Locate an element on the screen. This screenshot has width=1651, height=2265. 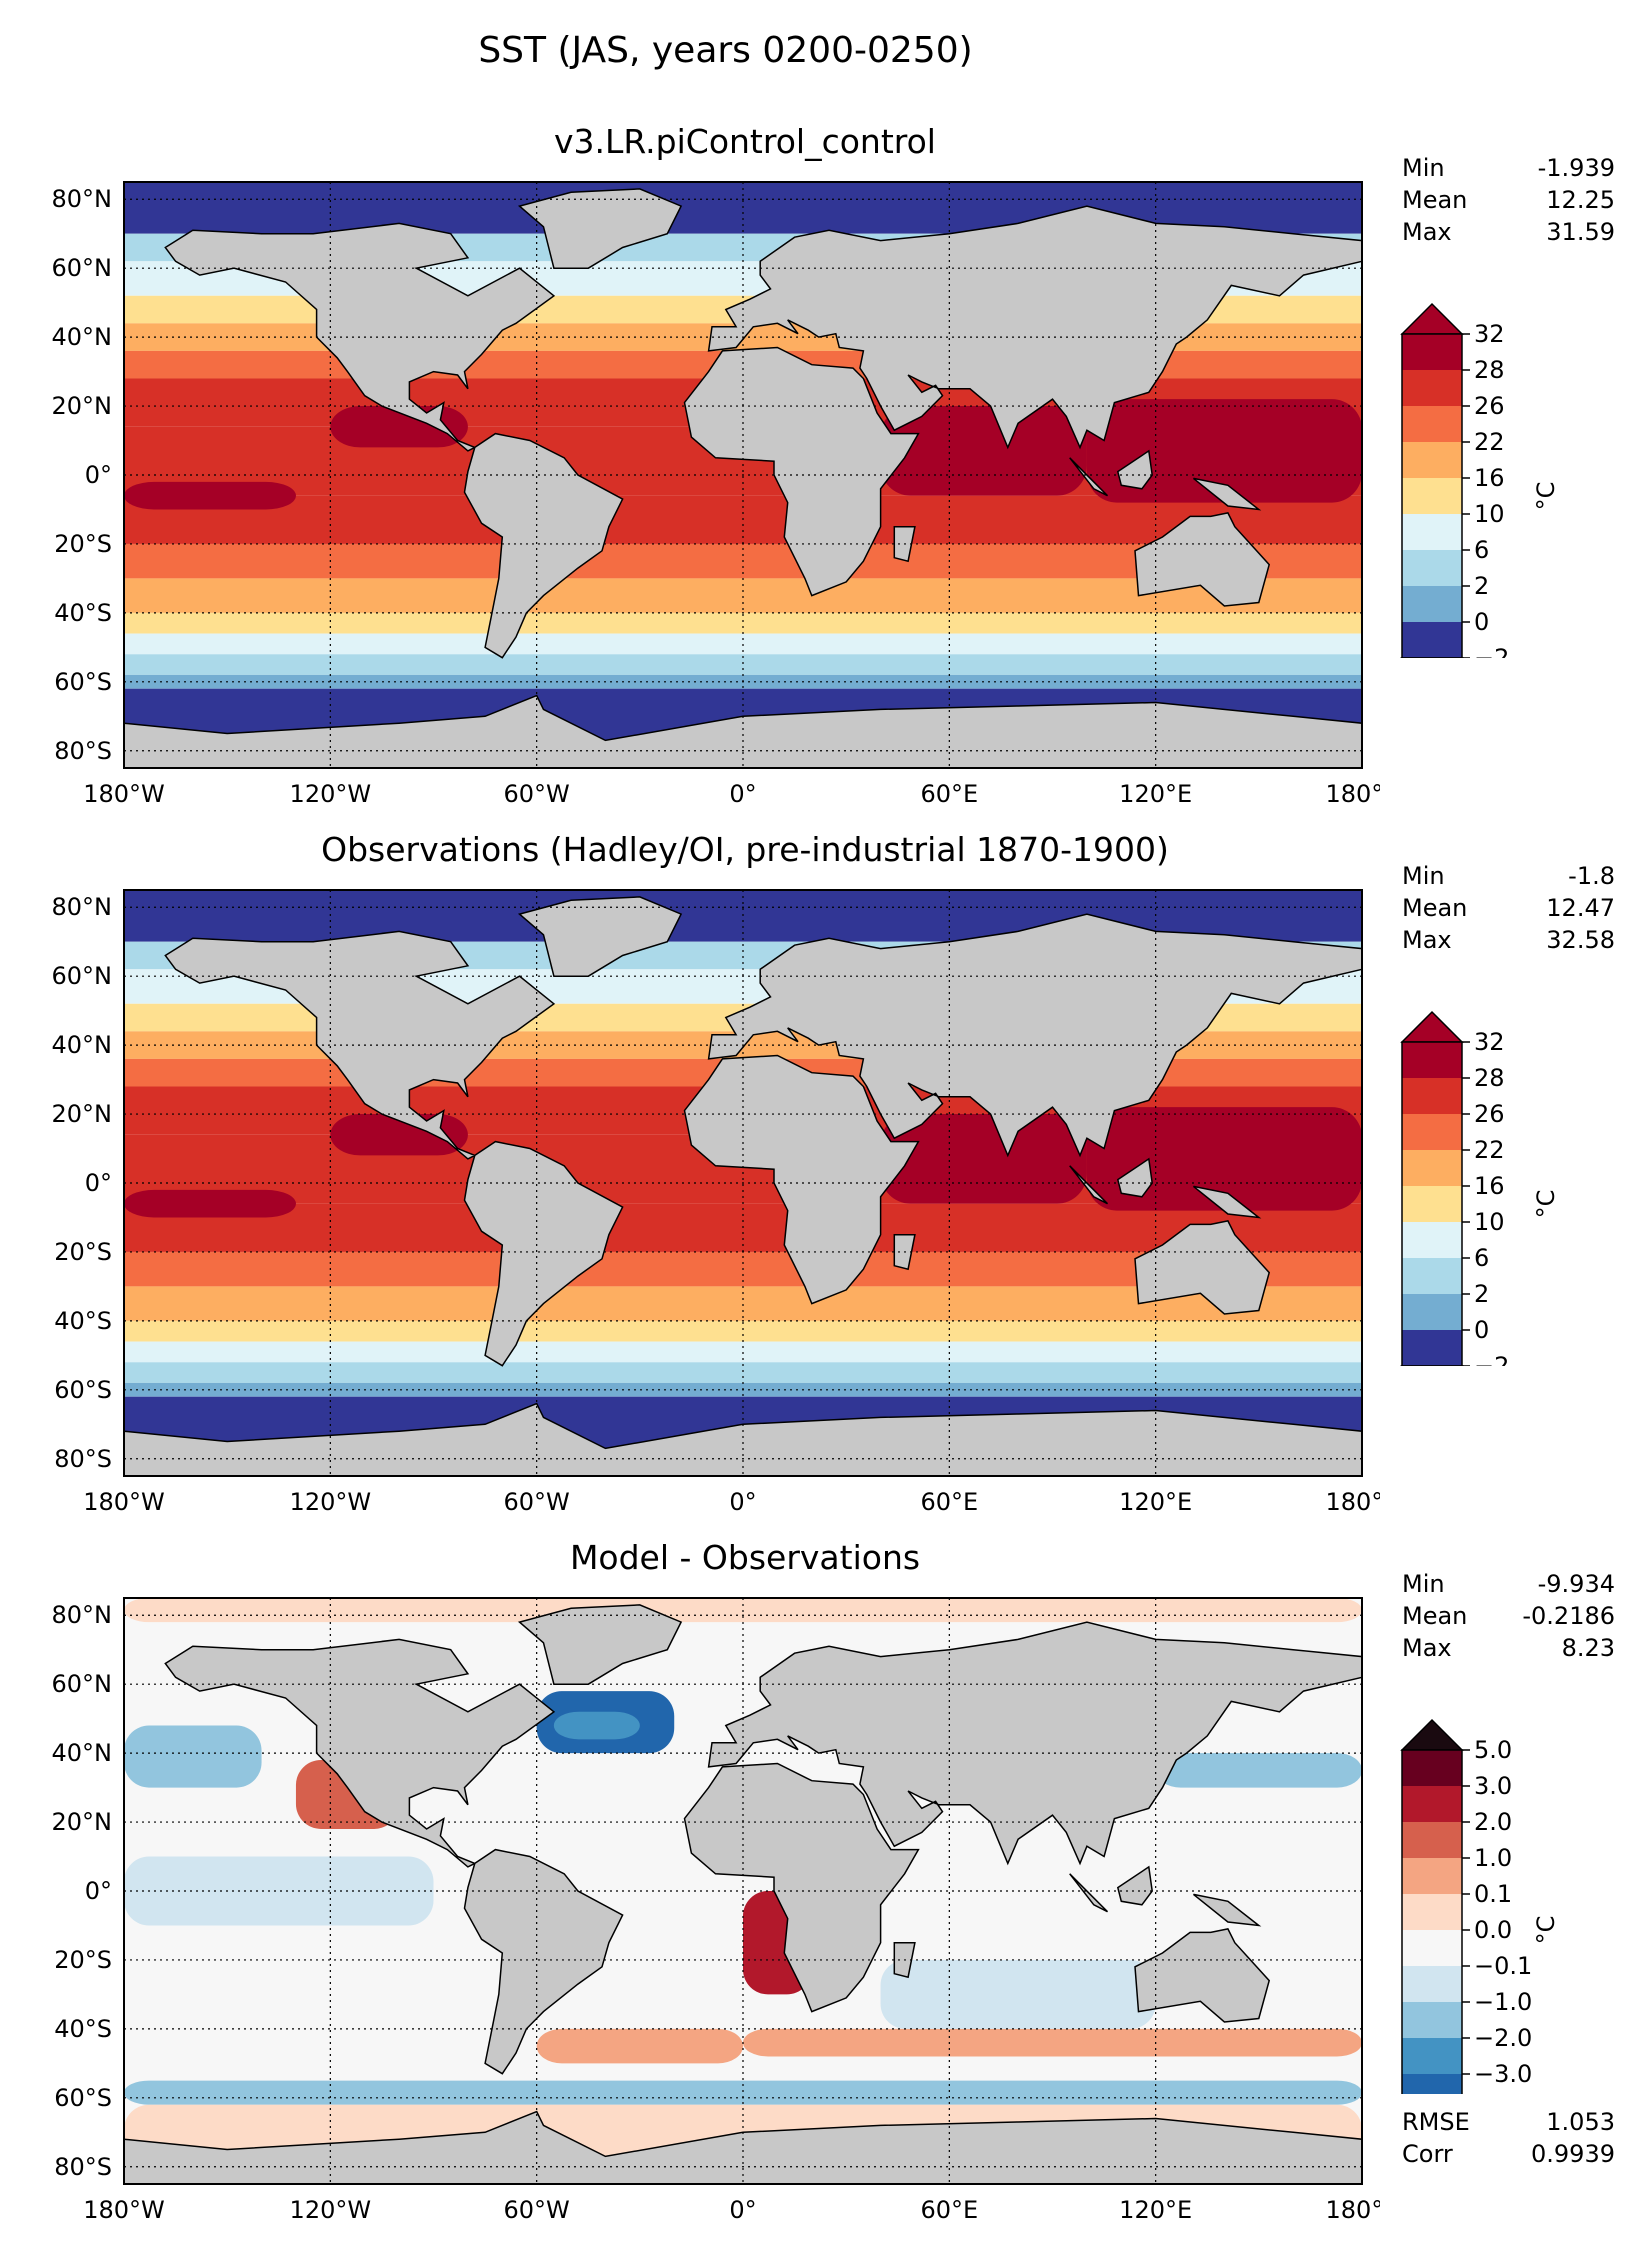
stat-max: Max 31.59 is located at coordinates (1508, 232).